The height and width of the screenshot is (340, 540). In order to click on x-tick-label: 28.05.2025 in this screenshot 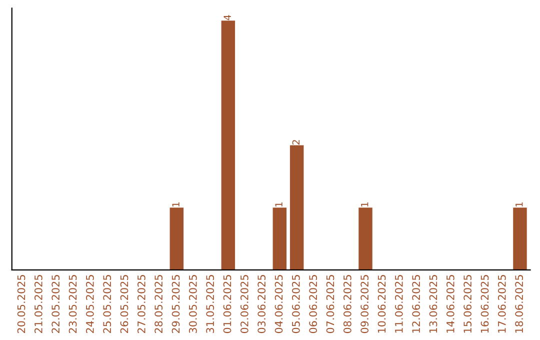, I will do `click(158, 304)`.